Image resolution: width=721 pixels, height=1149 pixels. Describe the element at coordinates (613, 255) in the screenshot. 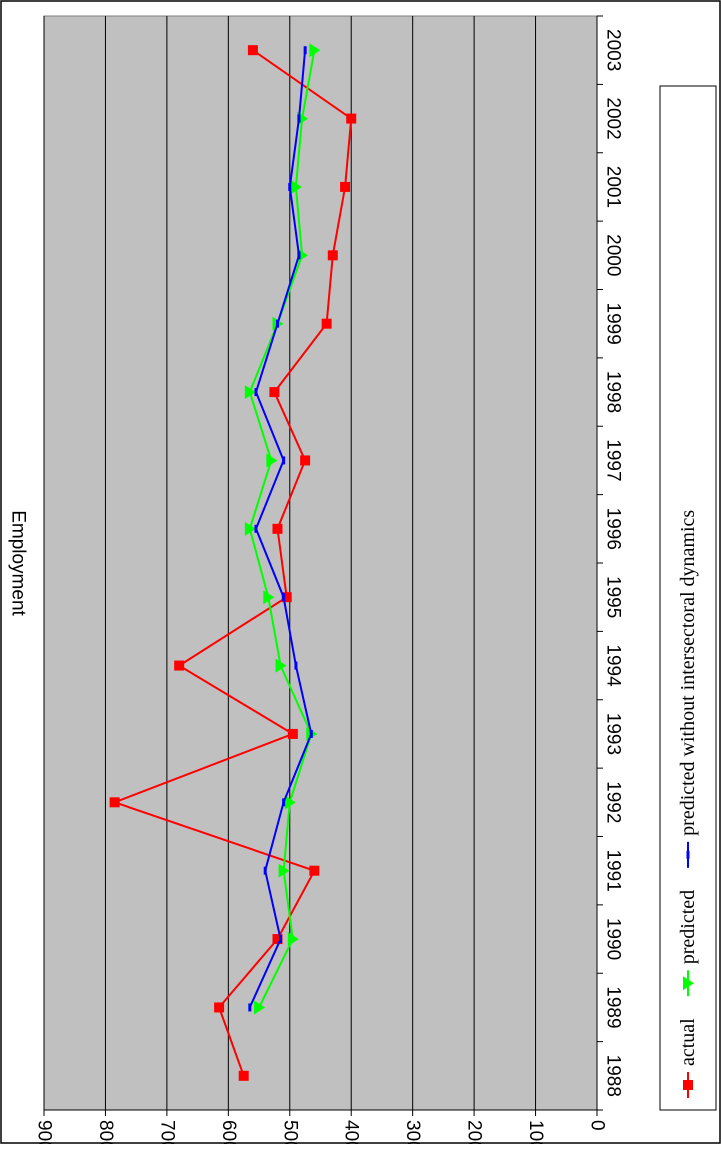

I see `category-tick-label: 2000` at that location.